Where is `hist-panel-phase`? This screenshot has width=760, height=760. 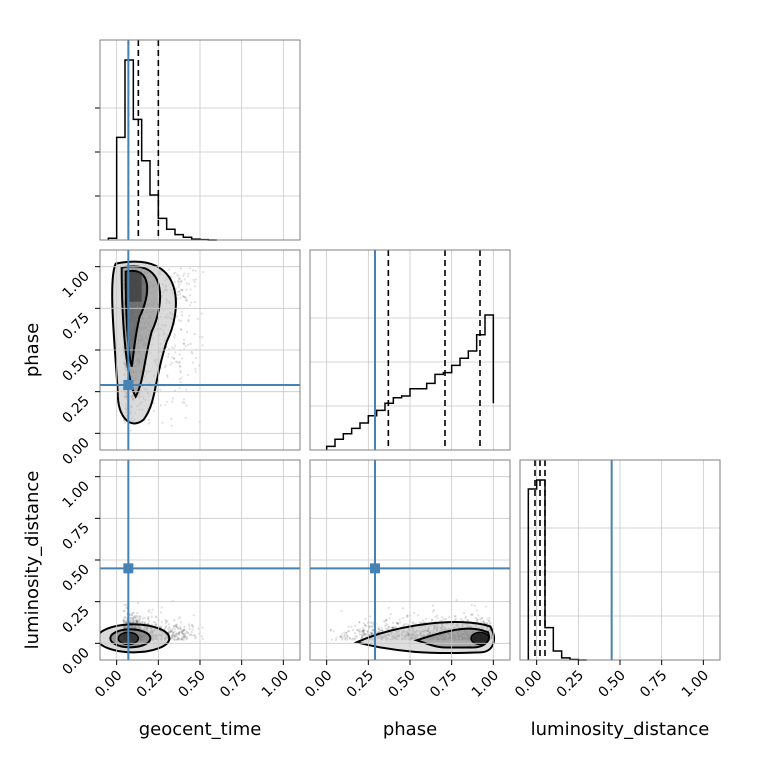 hist-panel-phase is located at coordinates (410, 350).